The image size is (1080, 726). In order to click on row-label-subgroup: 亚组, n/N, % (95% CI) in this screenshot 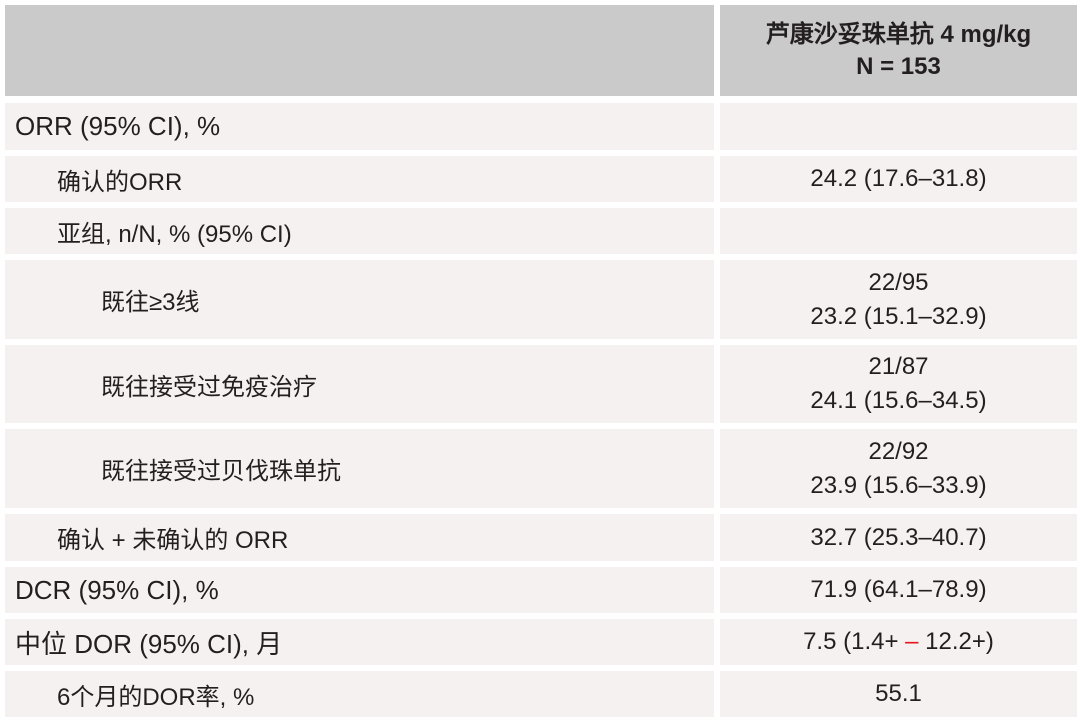, I will do `click(359, 231)`.